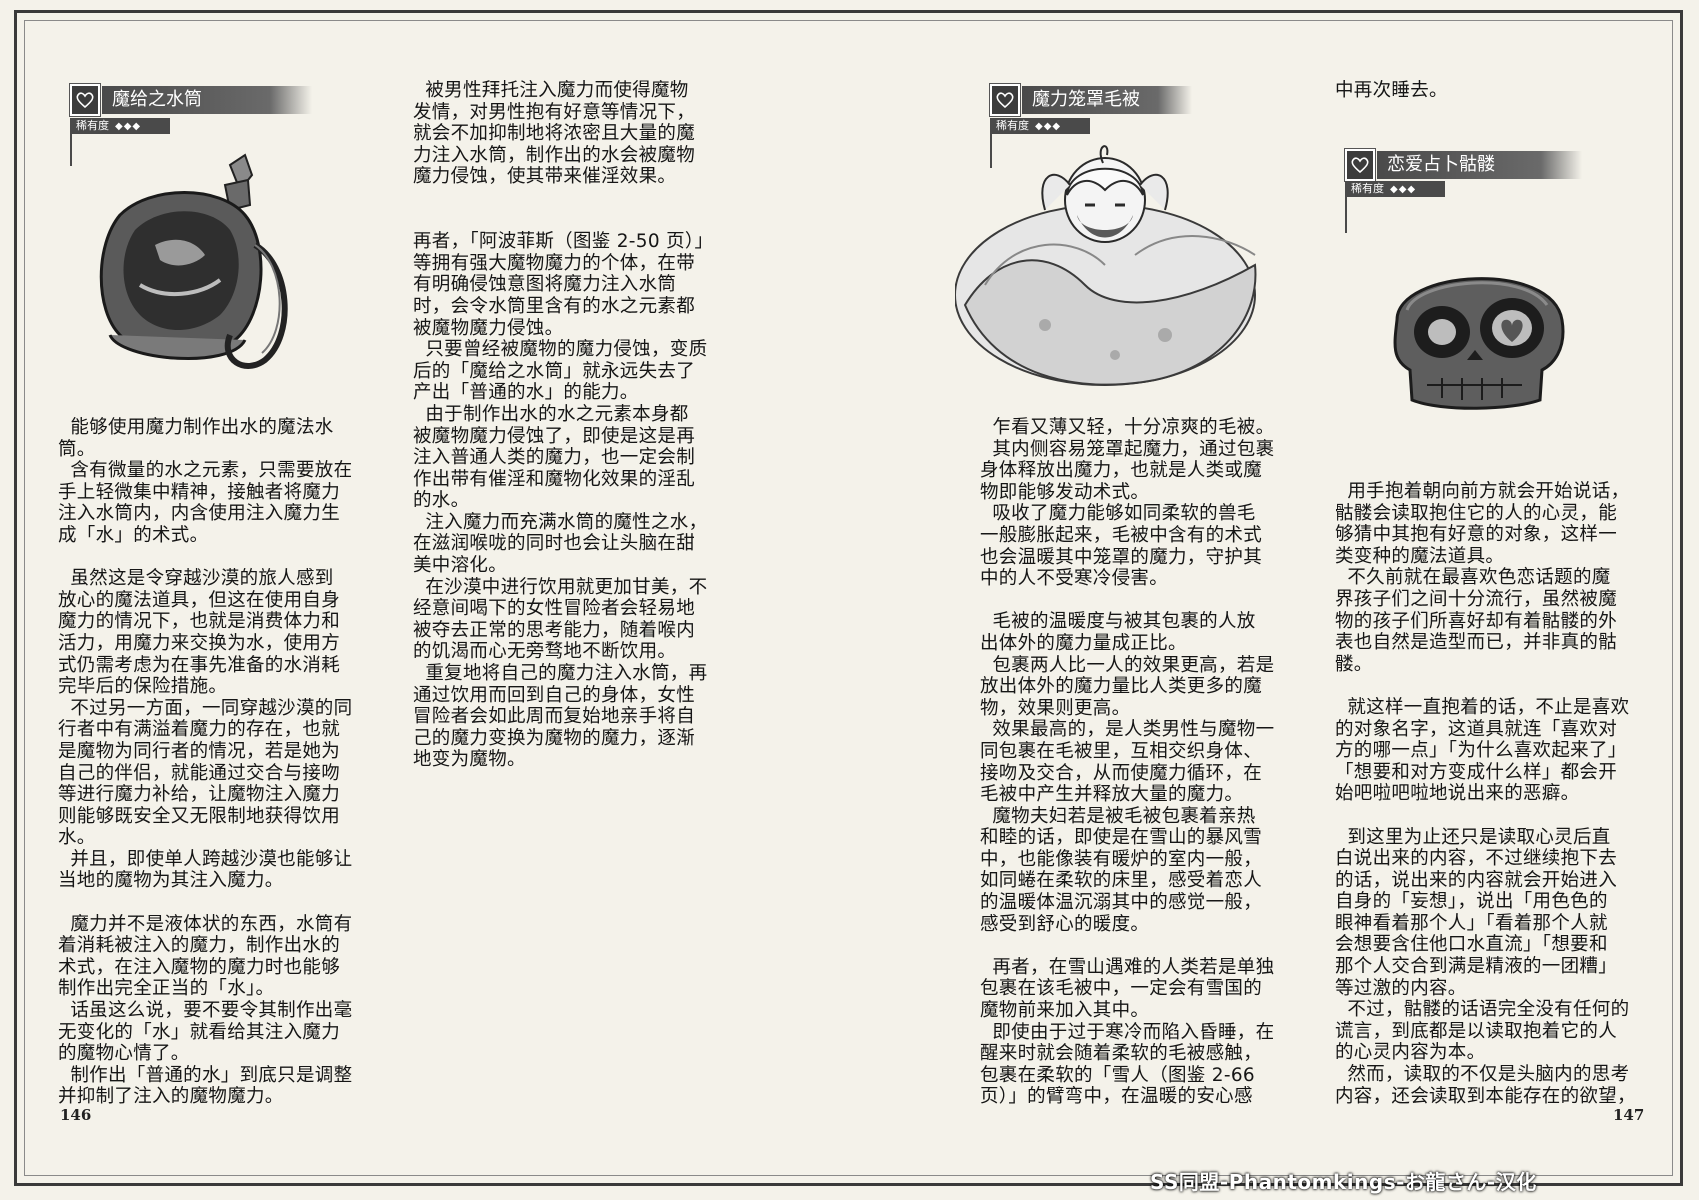 The image size is (1699, 1200). Describe the element at coordinates (199, 946) in the screenshot. I see `text-line: 着消耗被注入的魔力，制作出水的` at that location.